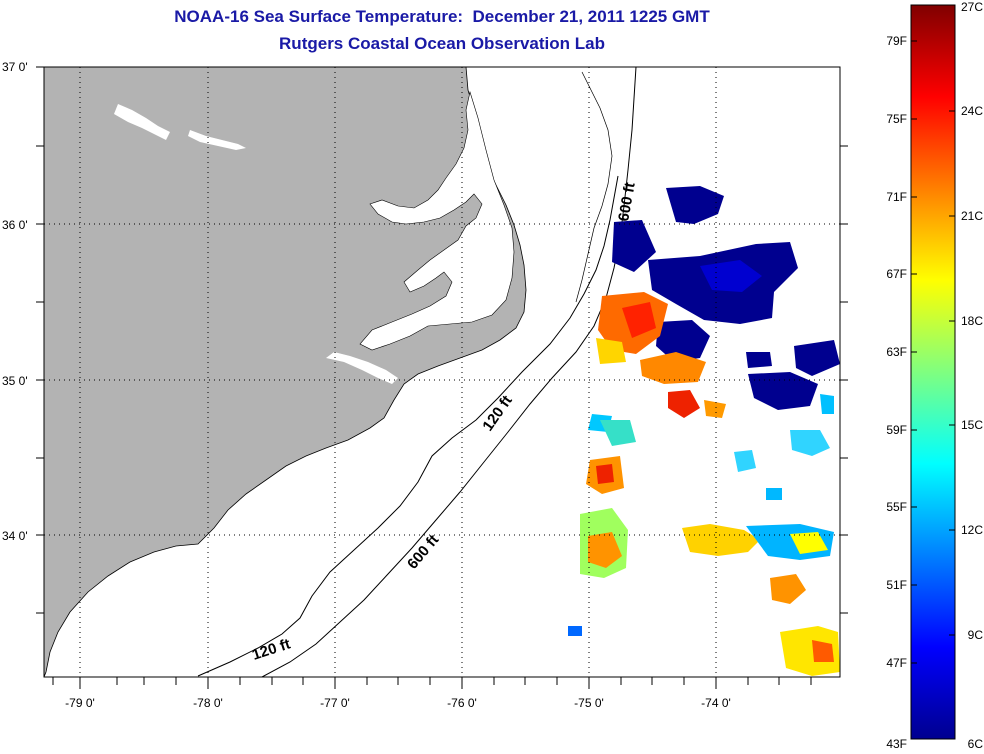  I want to click on colorbar-ticks, so click(933, 352).